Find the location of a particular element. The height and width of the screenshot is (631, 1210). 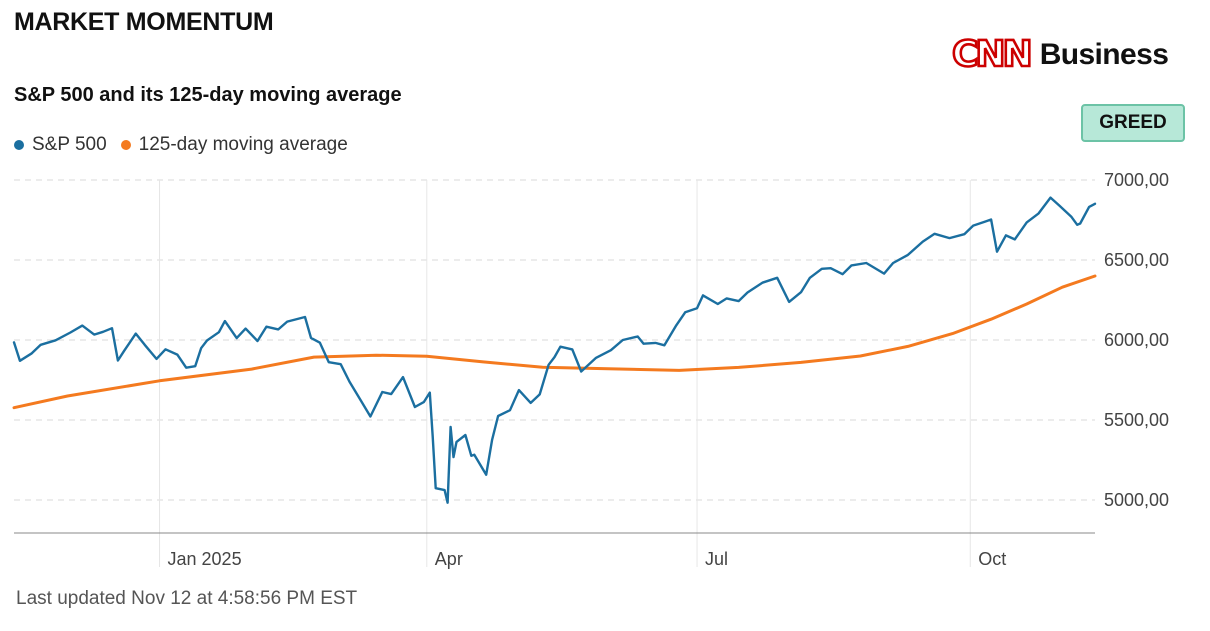

cnn-business-logo: CNN Business is located at coordinates (1060, 55).